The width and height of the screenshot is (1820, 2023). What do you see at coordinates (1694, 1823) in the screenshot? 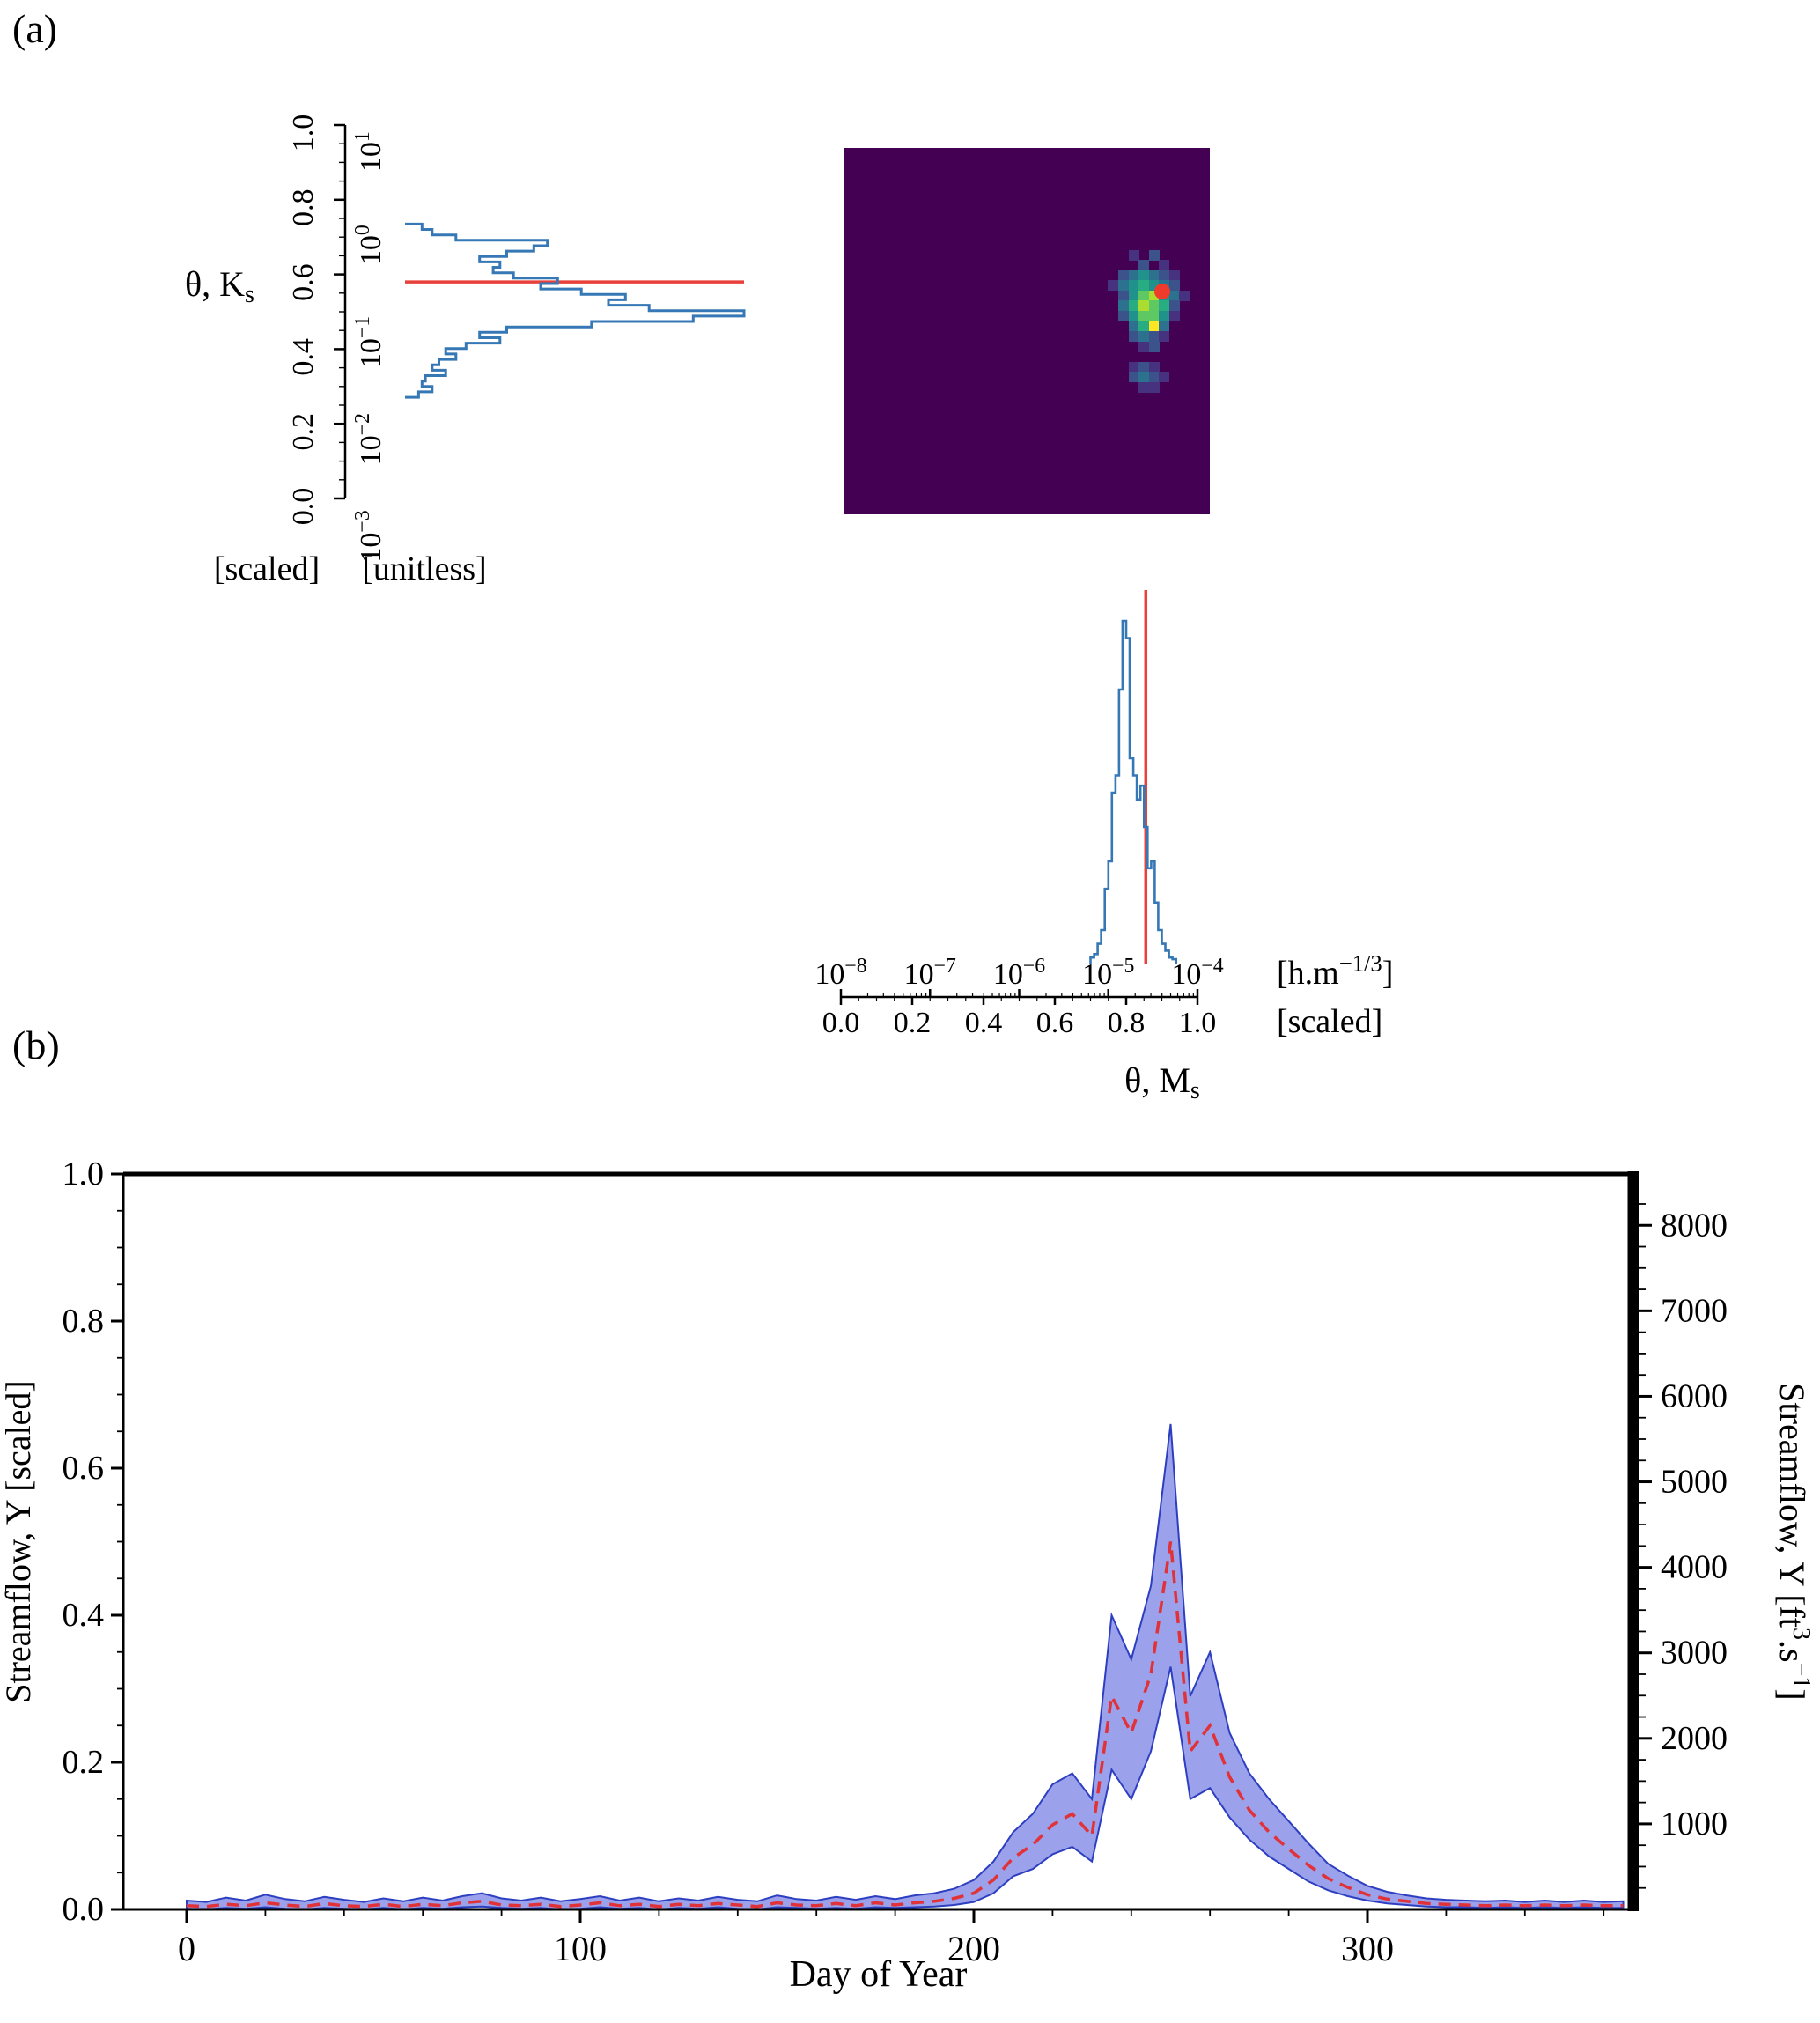
I see `right-ytick: 1000` at bounding box center [1694, 1823].